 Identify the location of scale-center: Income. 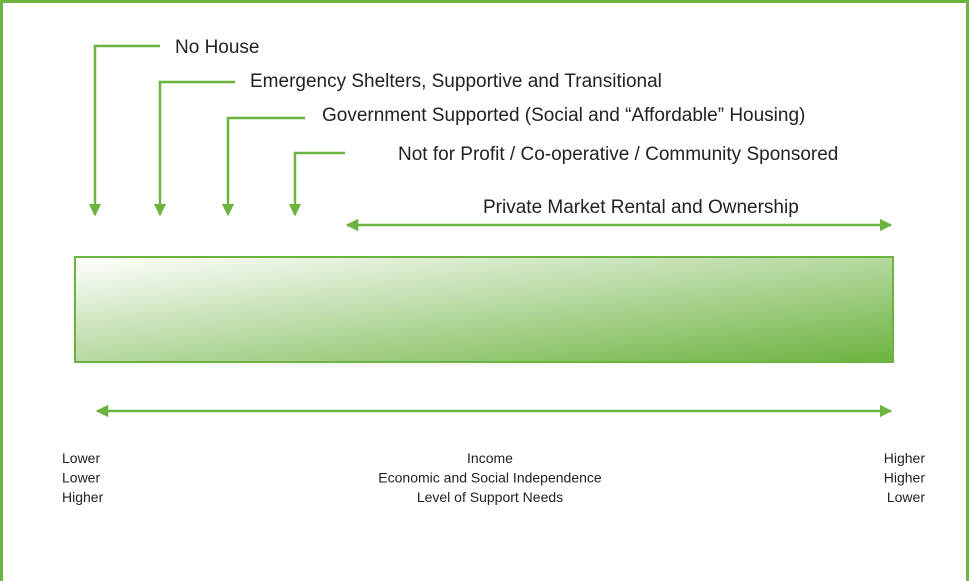
(490, 458).